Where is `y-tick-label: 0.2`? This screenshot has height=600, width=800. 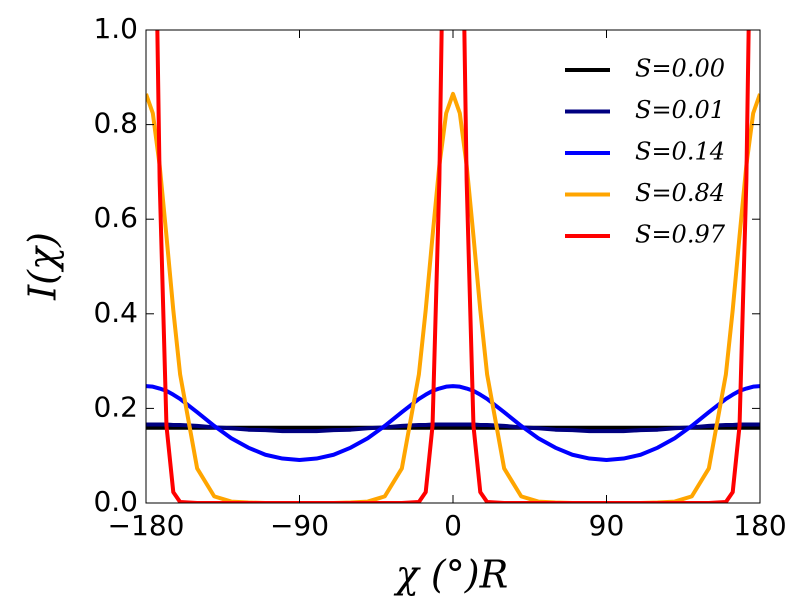
y-tick-label: 0.2 is located at coordinates (115, 406).